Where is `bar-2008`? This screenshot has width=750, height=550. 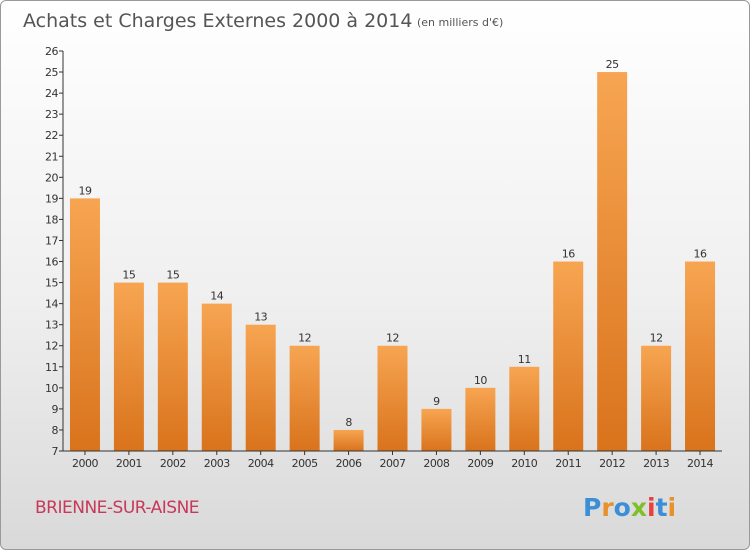 bar-2008 is located at coordinates (436, 429).